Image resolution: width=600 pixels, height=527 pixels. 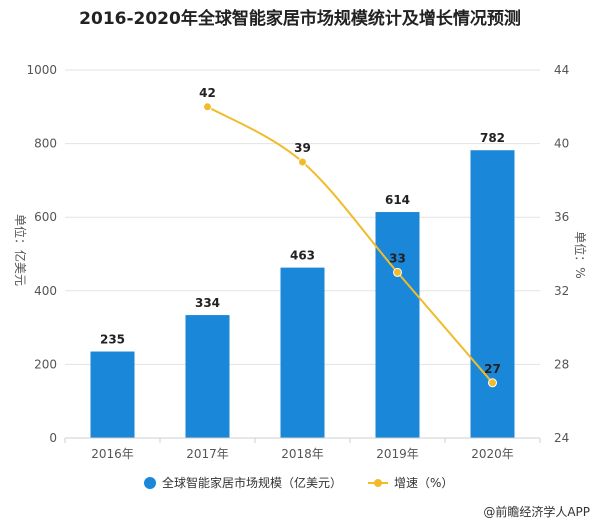 I want to click on legend-bar-label: 全球智能家居市场规模（亿美元）, so click(x=252, y=482).